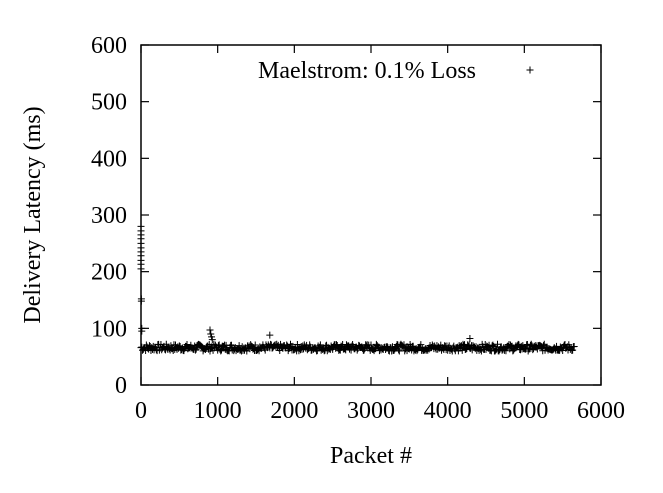 The height and width of the screenshot is (493, 663). I want to click on y-tick-label: 0, so click(121, 386).